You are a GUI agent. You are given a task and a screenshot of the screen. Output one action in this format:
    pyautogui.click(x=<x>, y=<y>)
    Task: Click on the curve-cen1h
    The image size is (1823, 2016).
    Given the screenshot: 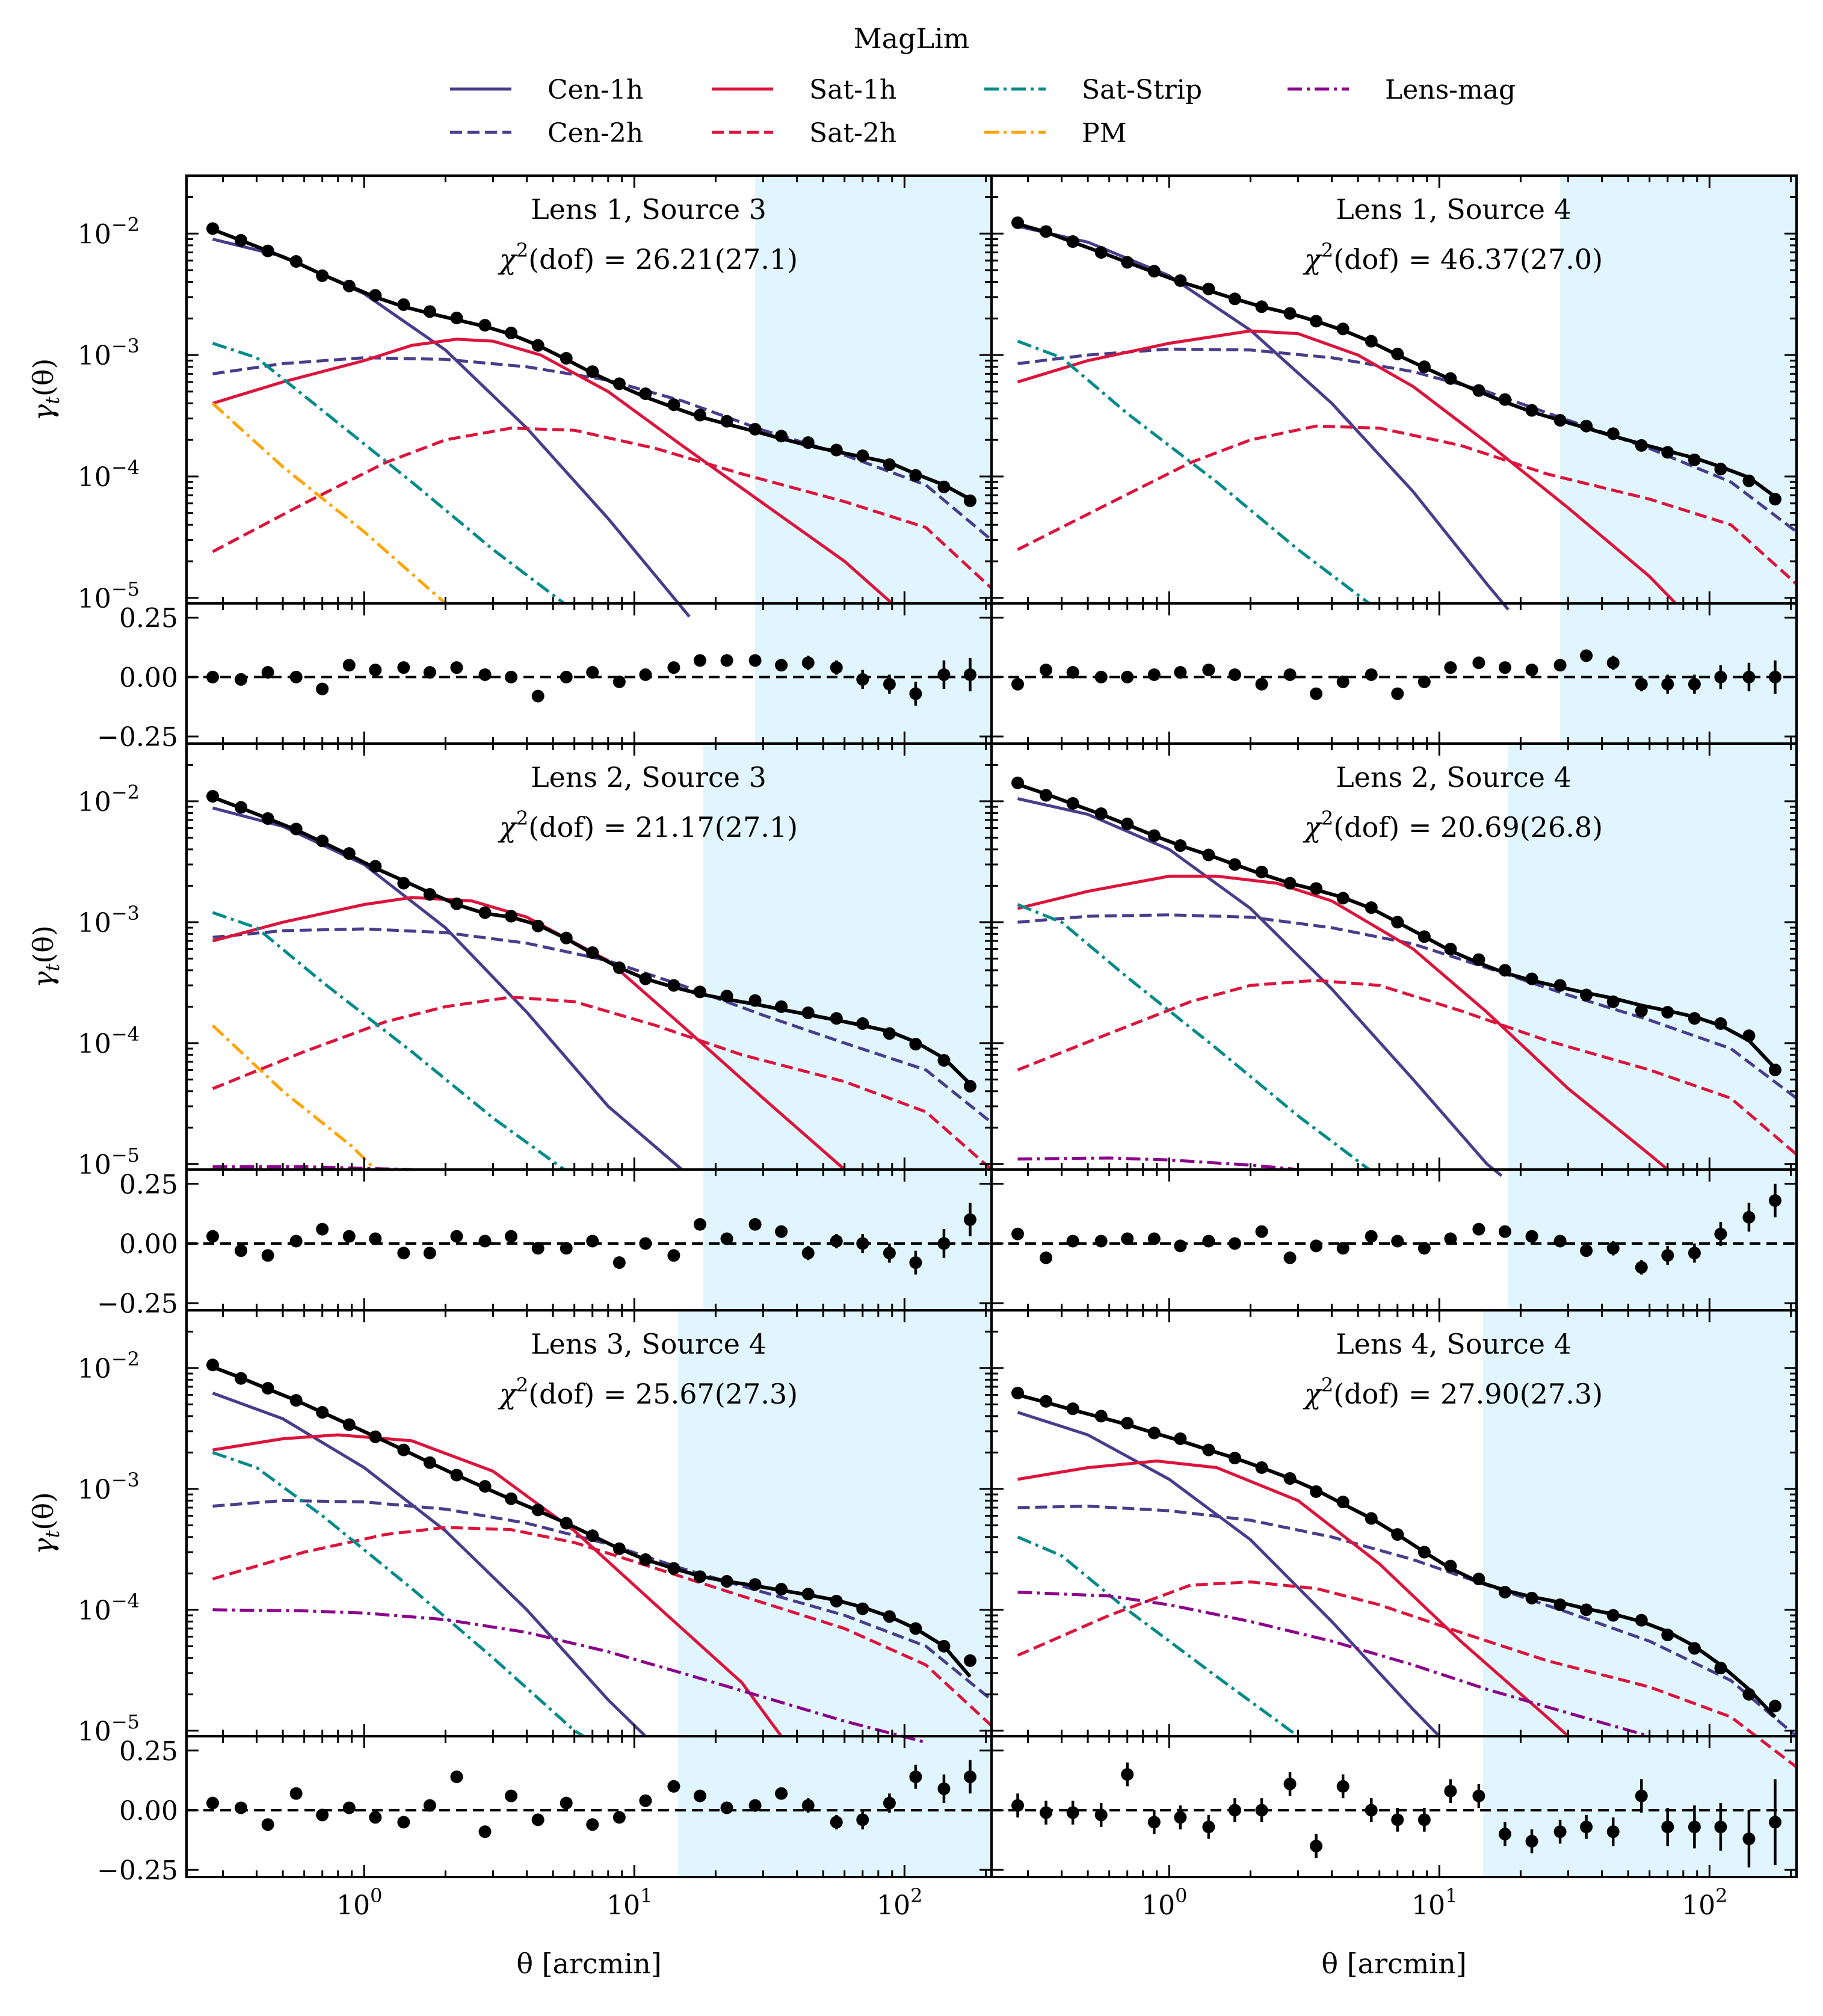 What is the action you would take?
    pyautogui.click(x=448, y=988)
    